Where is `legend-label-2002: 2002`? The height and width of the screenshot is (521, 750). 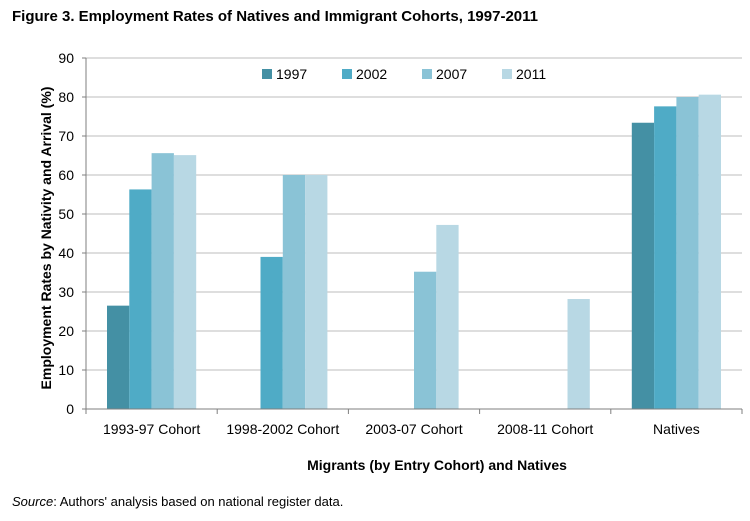
legend-label-2002: 2002 is located at coordinates (371, 74).